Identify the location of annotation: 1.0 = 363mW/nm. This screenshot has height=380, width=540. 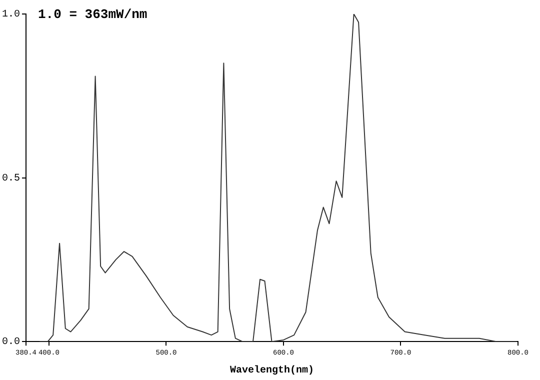
(93, 14).